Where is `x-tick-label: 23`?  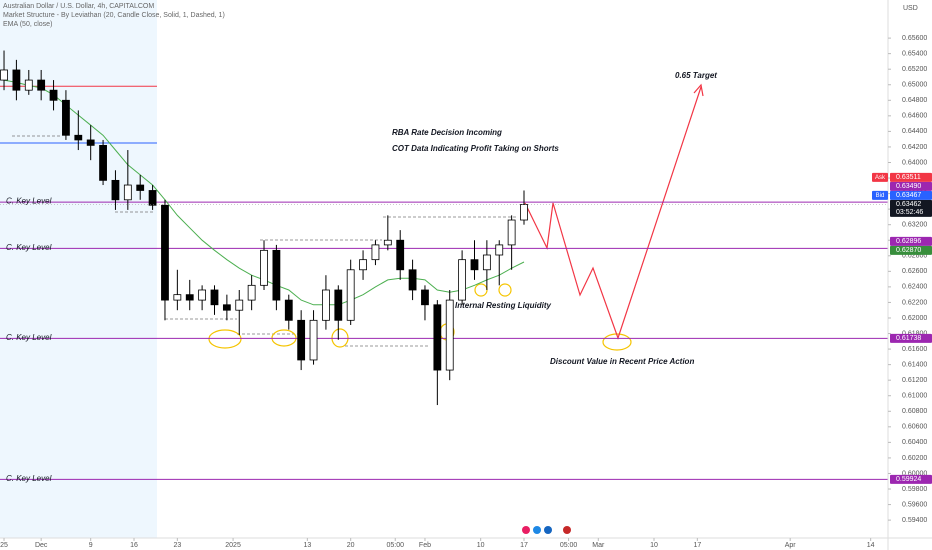 x-tick-label: 23 is located at coordinates (177, 545).